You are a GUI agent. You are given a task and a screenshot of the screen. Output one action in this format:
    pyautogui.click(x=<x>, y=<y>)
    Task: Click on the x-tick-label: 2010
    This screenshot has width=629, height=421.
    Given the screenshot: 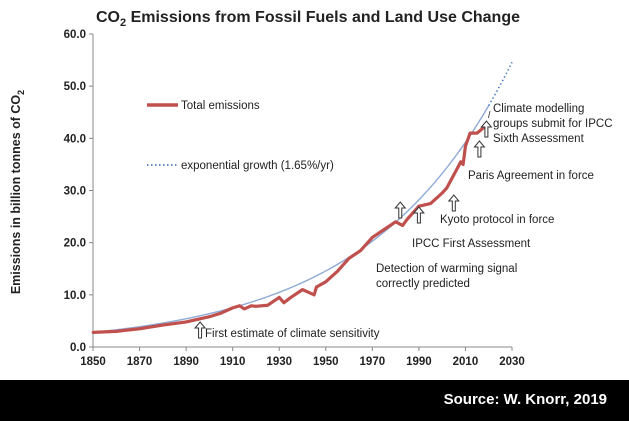 What is the action you would take?
    pyautogui.click(x=466, y=362)
    